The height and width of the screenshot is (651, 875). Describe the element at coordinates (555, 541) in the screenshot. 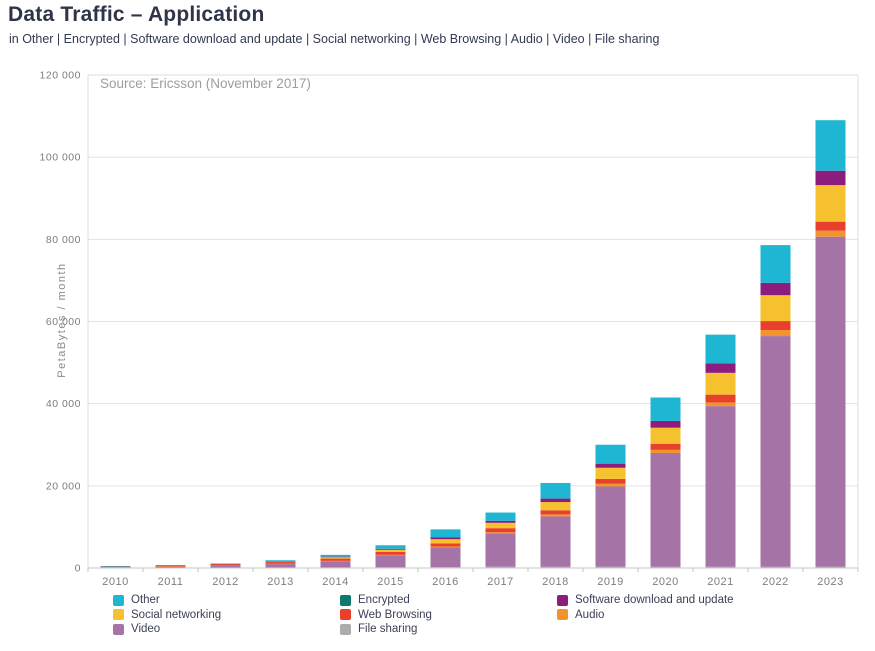

I see `bar-segment-video-2018` at that location.